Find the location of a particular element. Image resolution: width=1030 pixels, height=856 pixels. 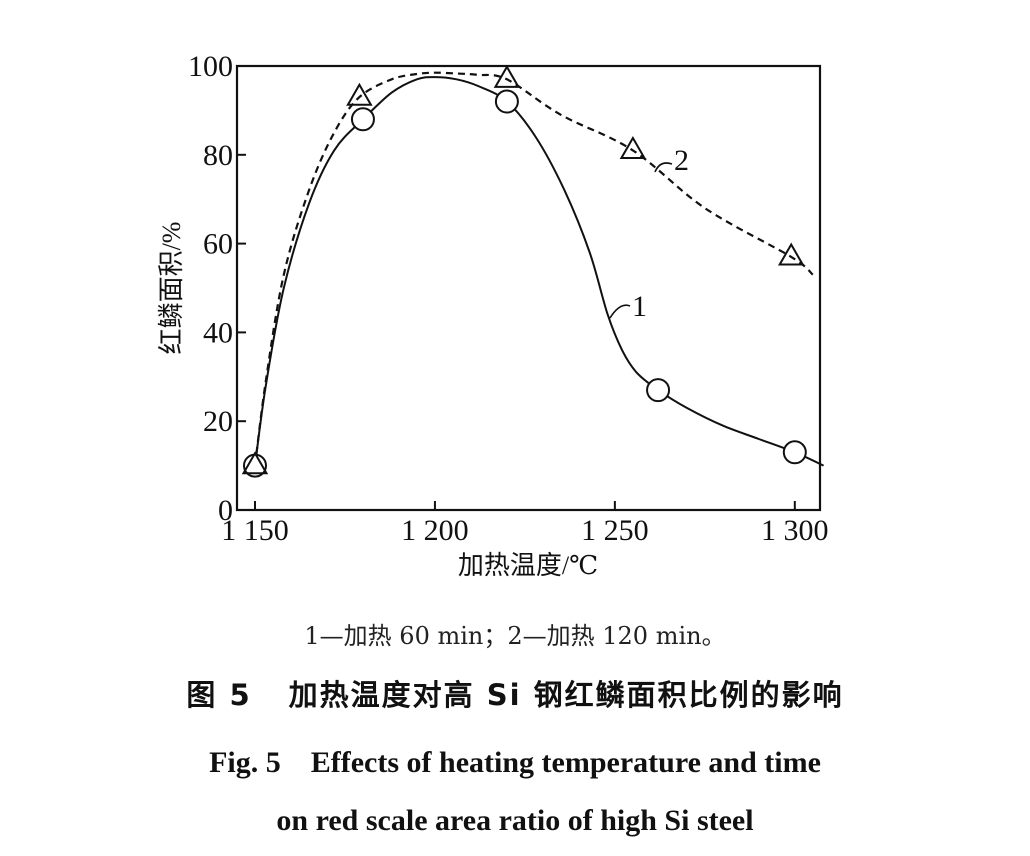

caption-chinese: 图 5 加热温度对高 Si 钢红鳞面积比例的影响 is located at coordinates (515, 693).